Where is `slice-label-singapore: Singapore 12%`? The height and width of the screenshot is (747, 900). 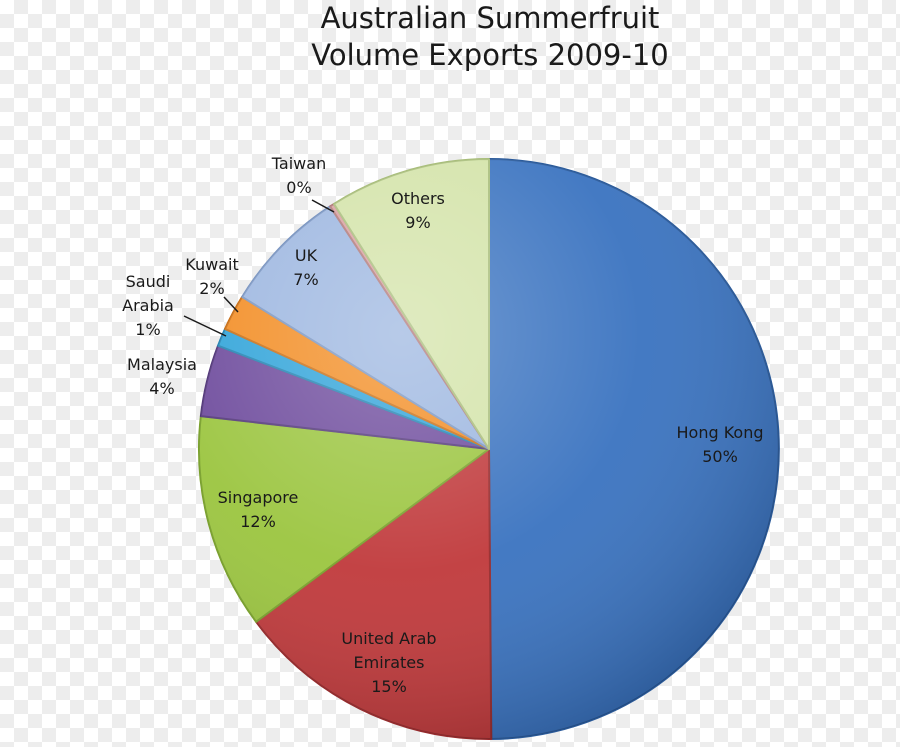
slice-label-singapore: Singapore 12% is located at coordinates (258, 509).